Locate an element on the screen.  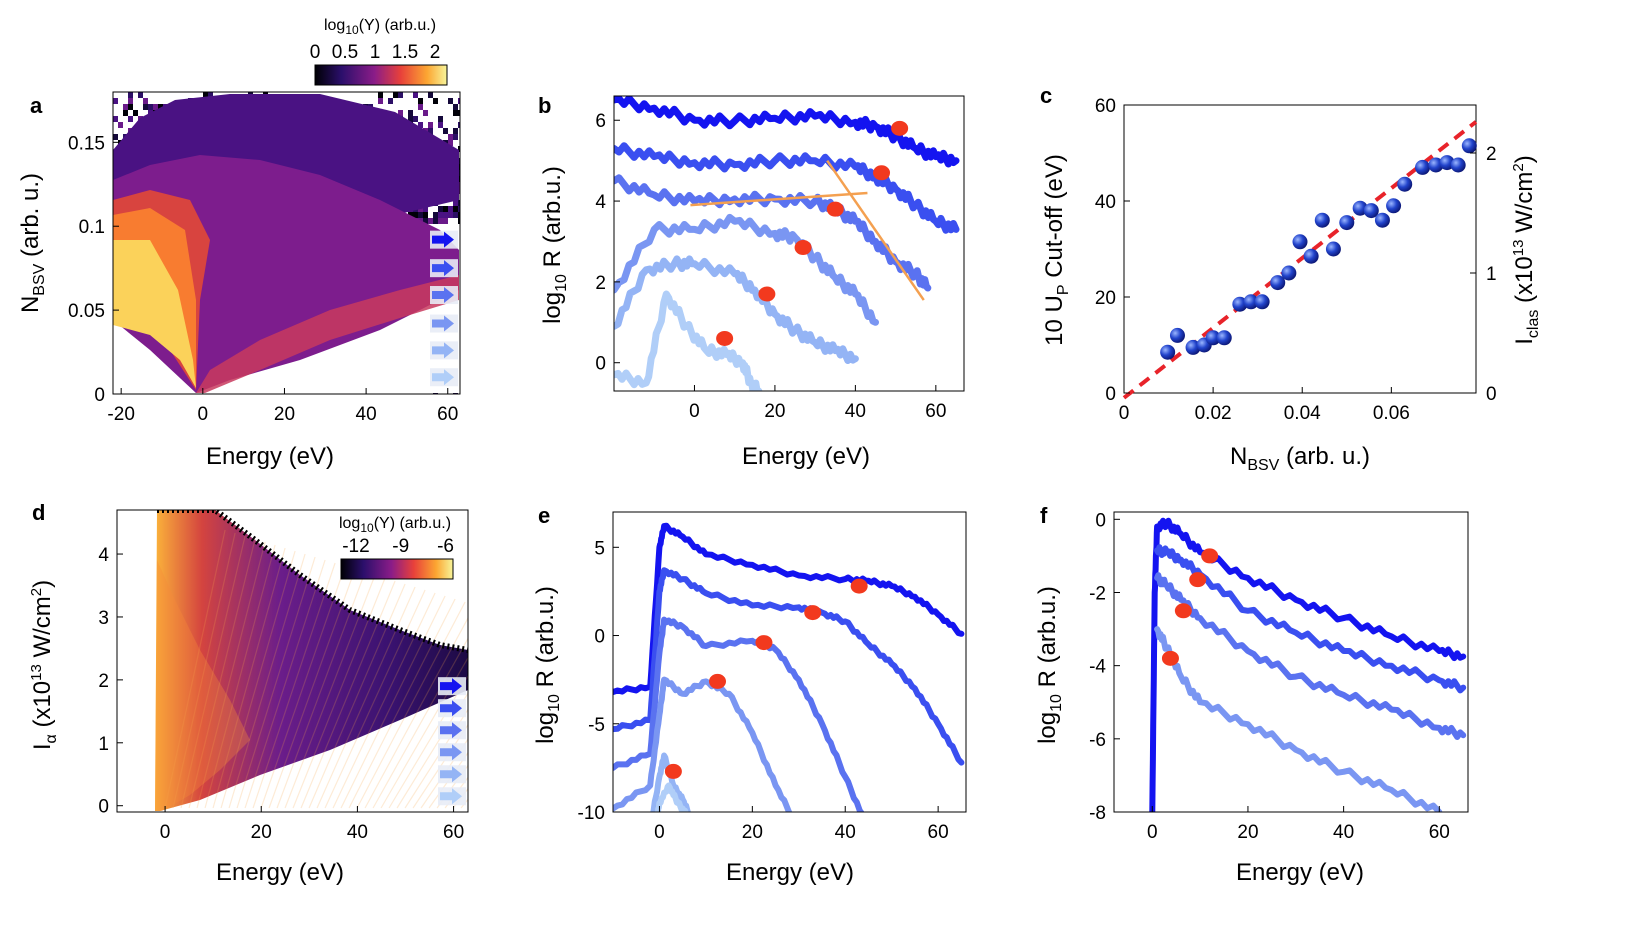
colorbar-title: log10(Y) (arb.u.) is located at coordinates (380, 27).